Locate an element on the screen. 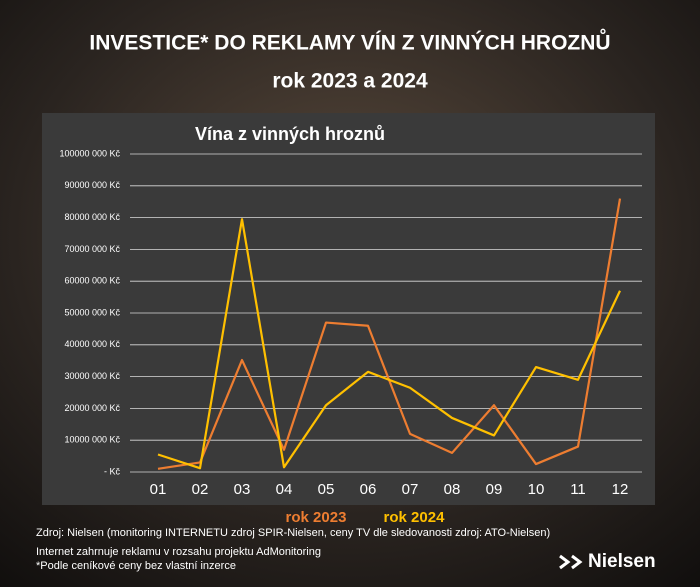 The image size is (700, 587). x-tick-label: 08 is located at coordinates (452, 489).